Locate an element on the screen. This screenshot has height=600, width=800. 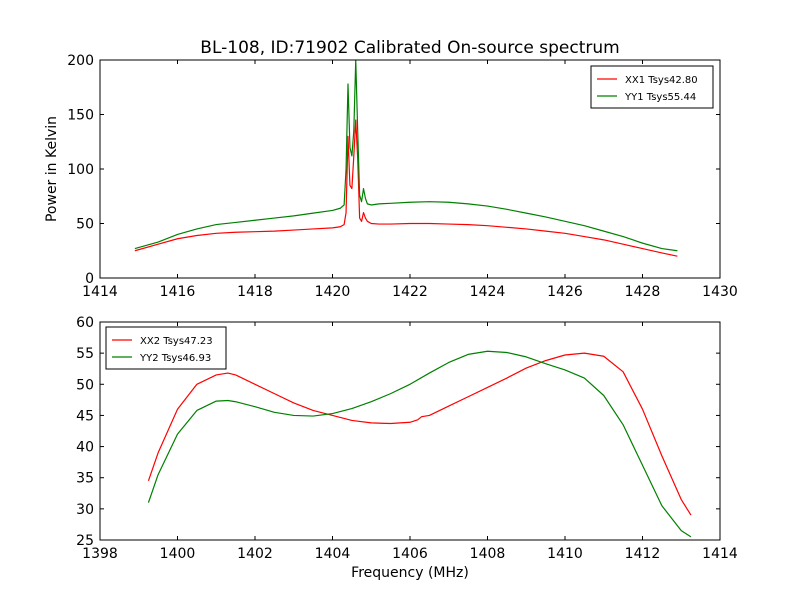
bottom-chart-y-tick-label: 25 is located at coordinates (85, 541).